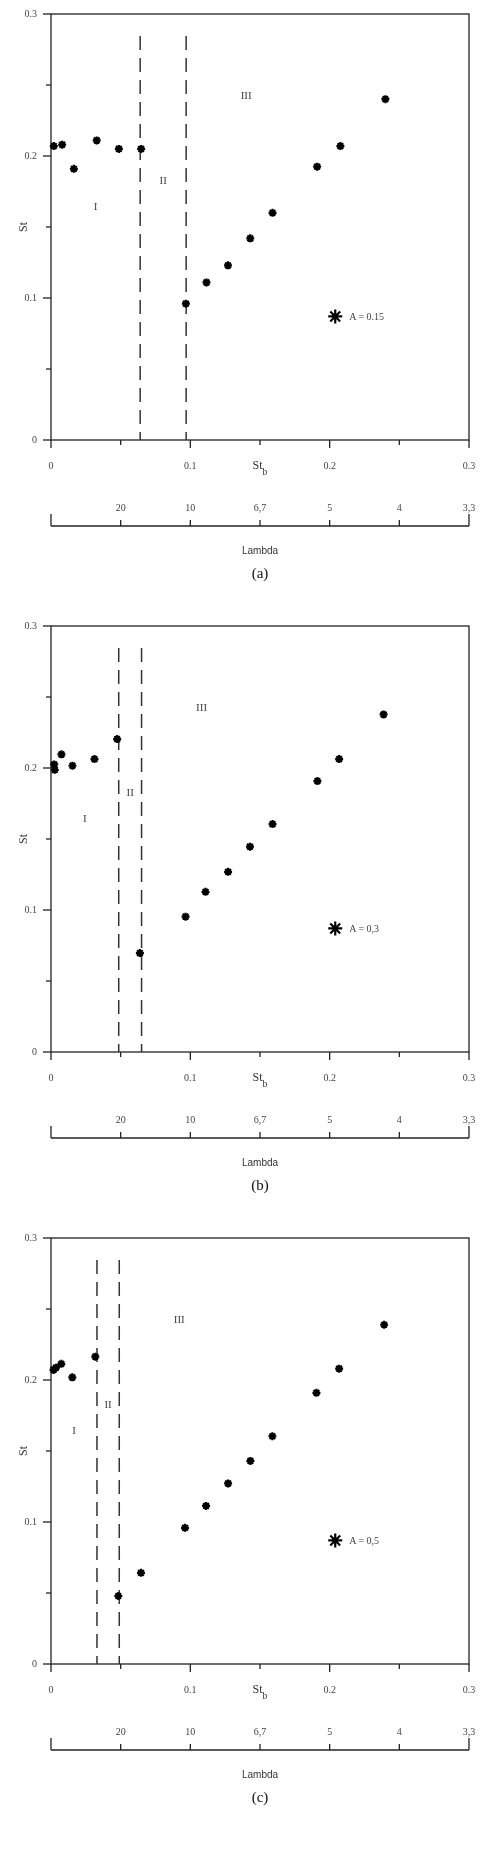 This screenshot has width=490, height=1860. Describe the element at coordinates (260, 573) in the screenshot. I see `text: (a)` at that location.